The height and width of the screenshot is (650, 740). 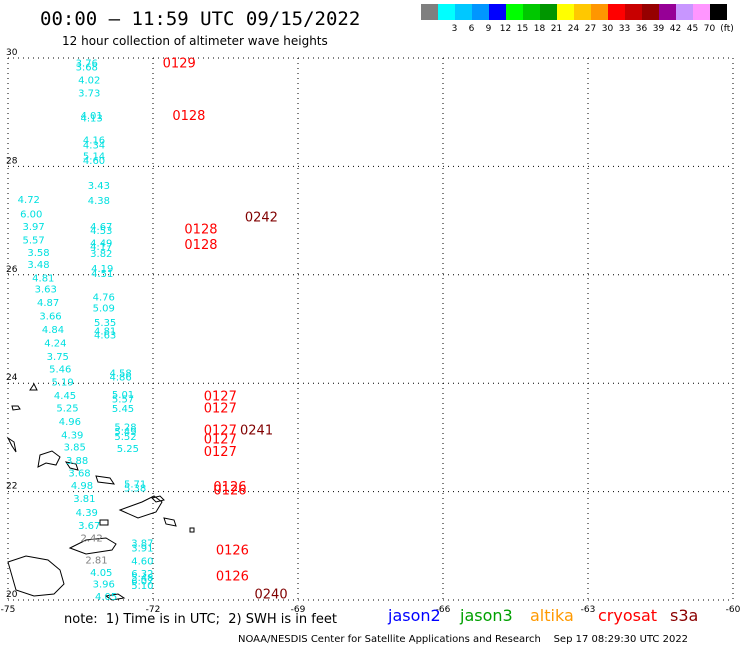 I want to click on wave-height-label: 4.86, so click(x=121, y=378).